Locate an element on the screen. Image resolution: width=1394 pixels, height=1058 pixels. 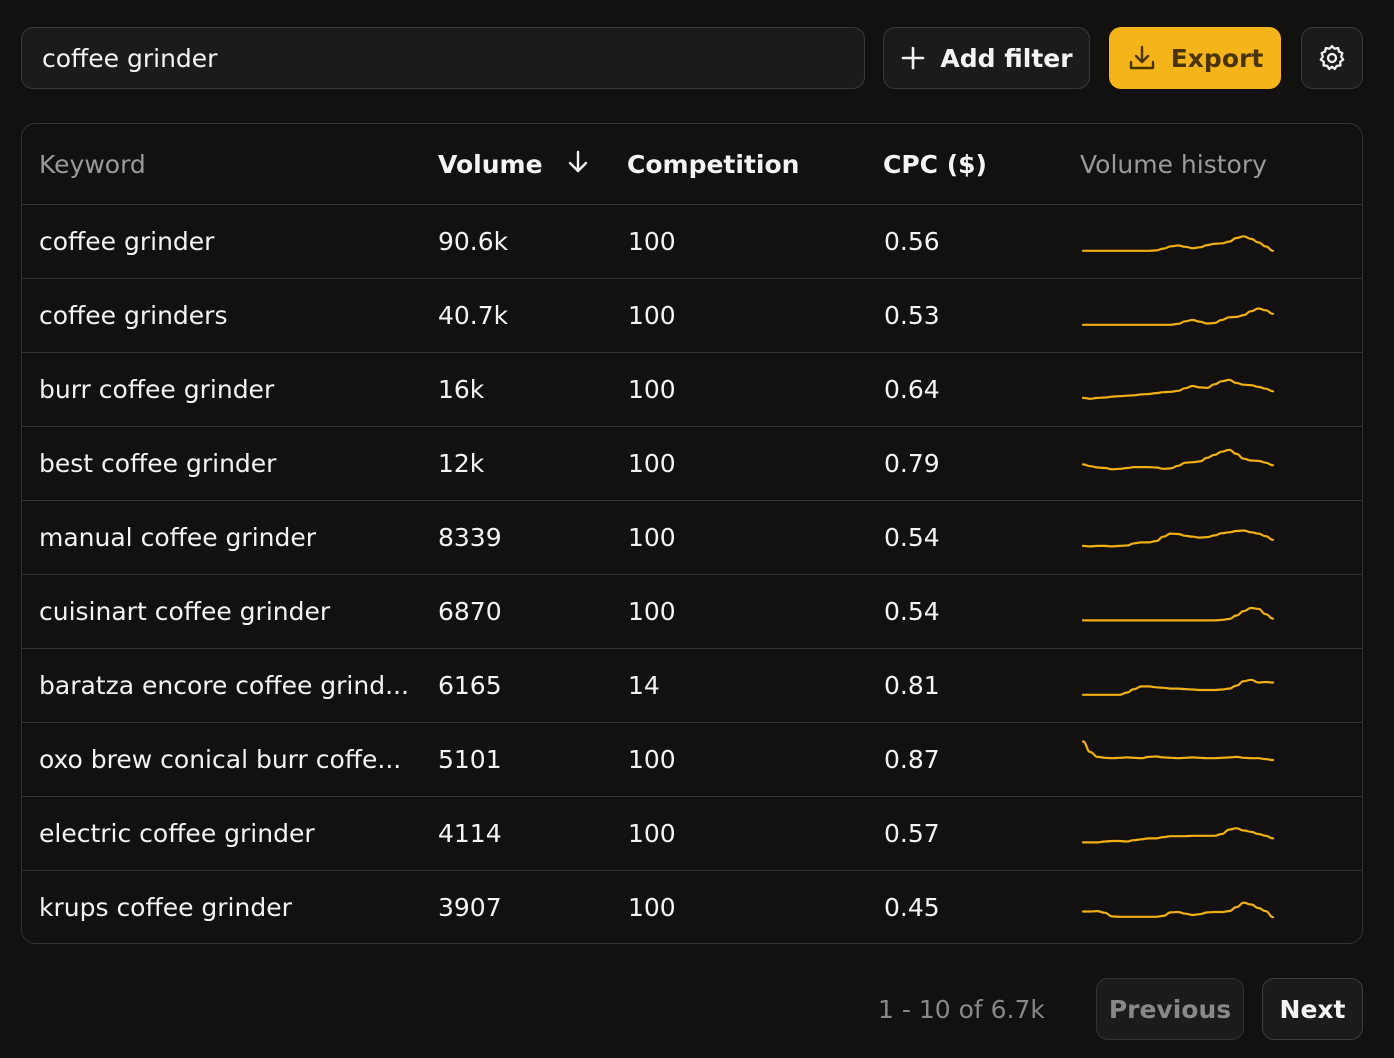
add-filter-button: Add filter is located at coordinates (986, 58).